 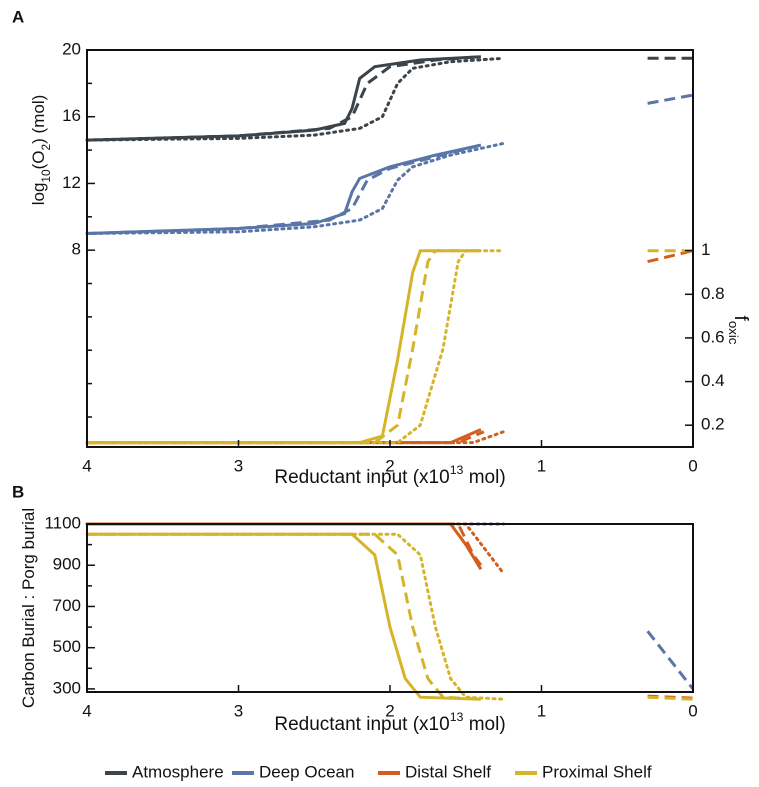 I want to click on label-part: f, so click(x=740, y=319).